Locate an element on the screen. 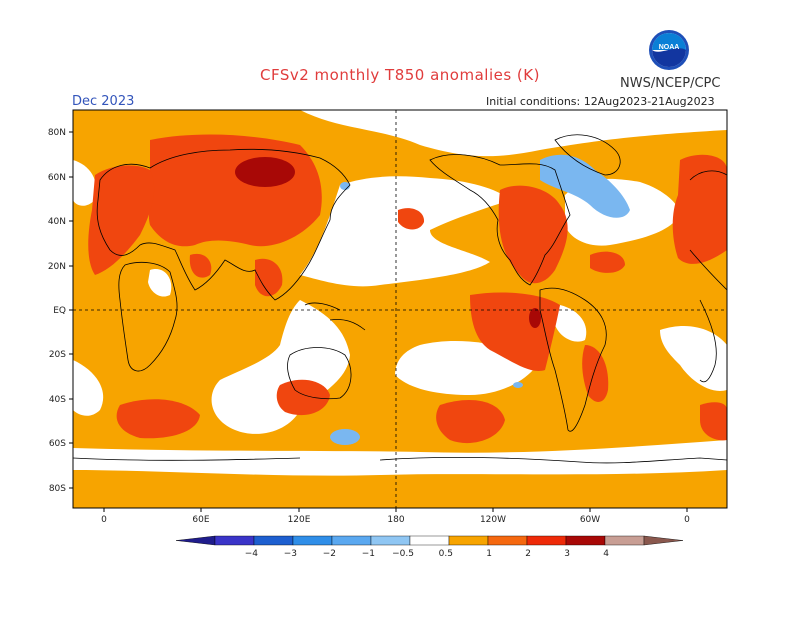 The height and width of the screenshot is (618, 800). colorbar-label: −4 is located at coordinates (252, 554).